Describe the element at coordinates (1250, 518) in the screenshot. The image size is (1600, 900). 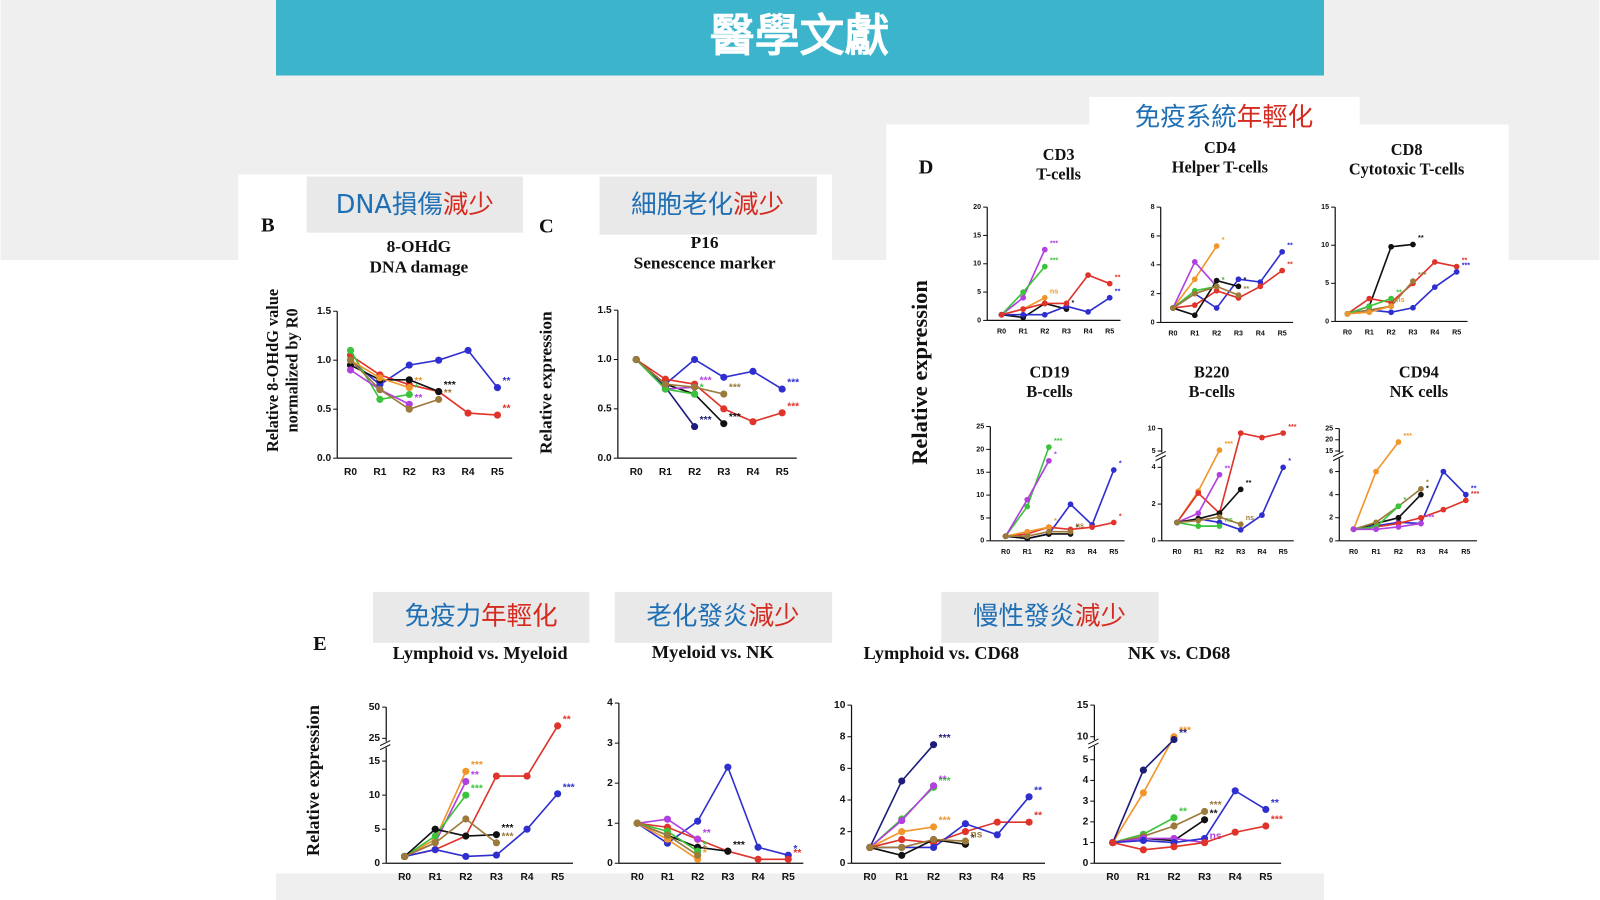
I see `significance-label: ns` at that location.